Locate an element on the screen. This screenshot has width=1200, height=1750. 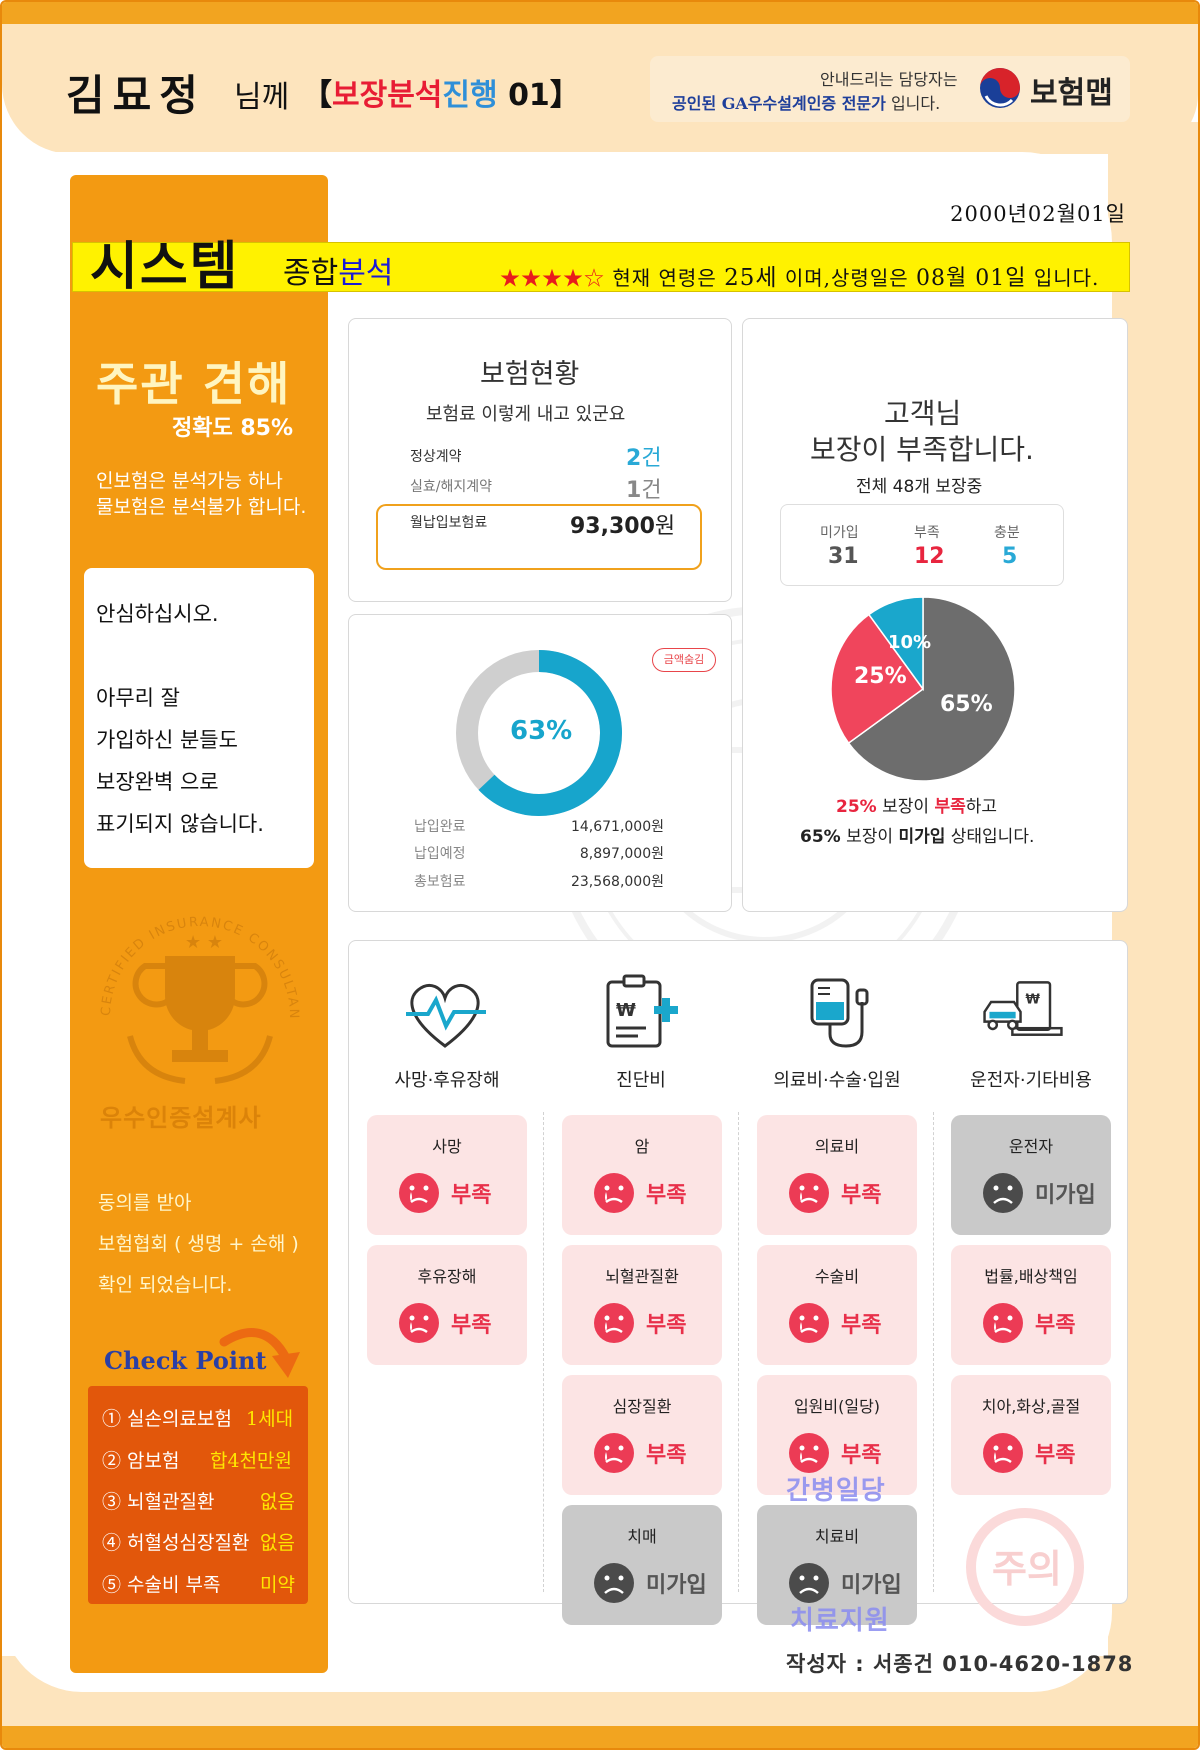
pie-label-lacking: 25% is located at coordinates (880, 676).